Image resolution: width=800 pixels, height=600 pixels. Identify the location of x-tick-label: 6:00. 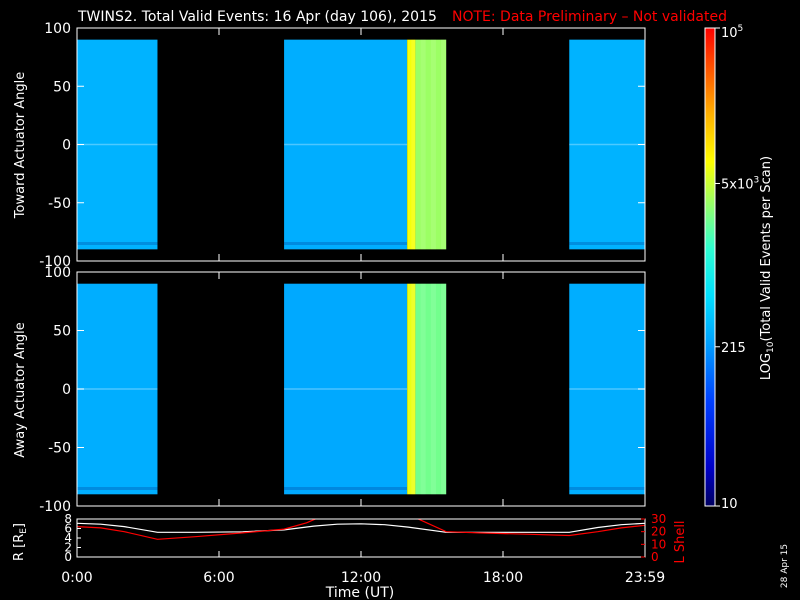
(218, 578).